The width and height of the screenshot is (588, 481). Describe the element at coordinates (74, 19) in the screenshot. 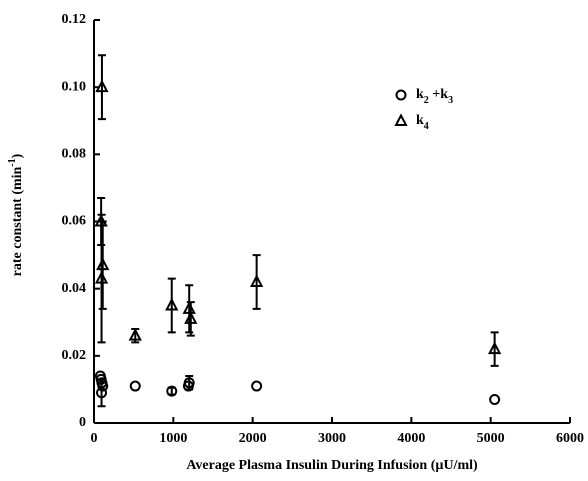

I see `y-tick-label: 0.12` at that location.